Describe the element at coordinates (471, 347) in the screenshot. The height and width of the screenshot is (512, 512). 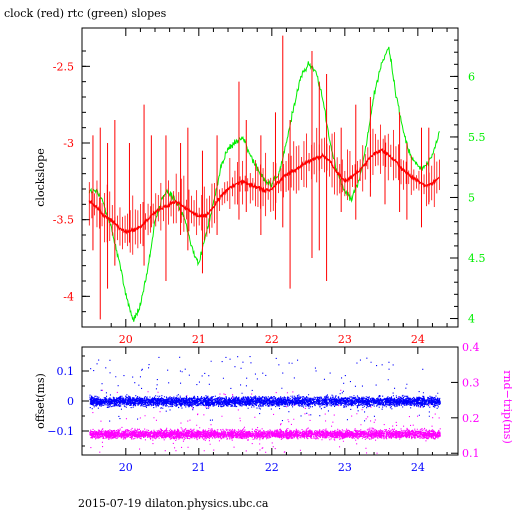
I see `y-right-tick-label: 0.4` at that location.